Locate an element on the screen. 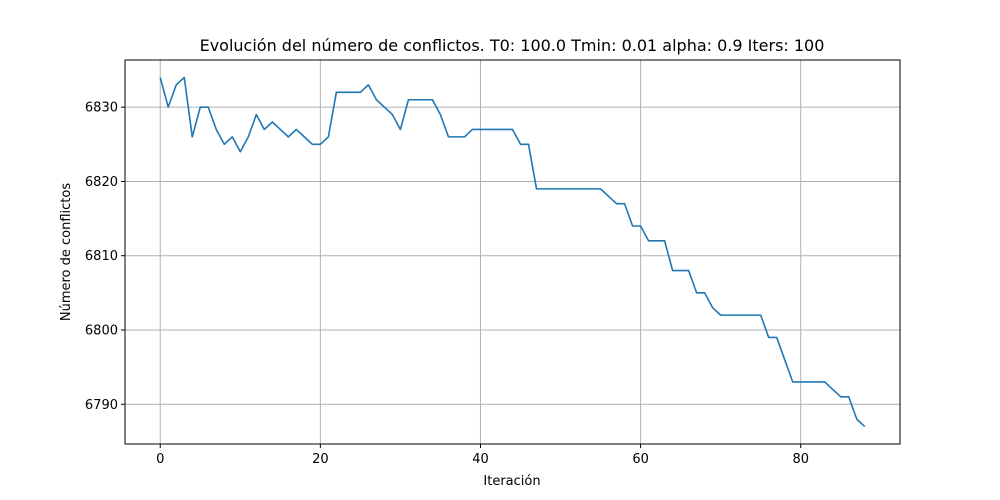  y-axis-ticks: 6790 6800 6810 6820 6830 is located at coordinates (105, 257).